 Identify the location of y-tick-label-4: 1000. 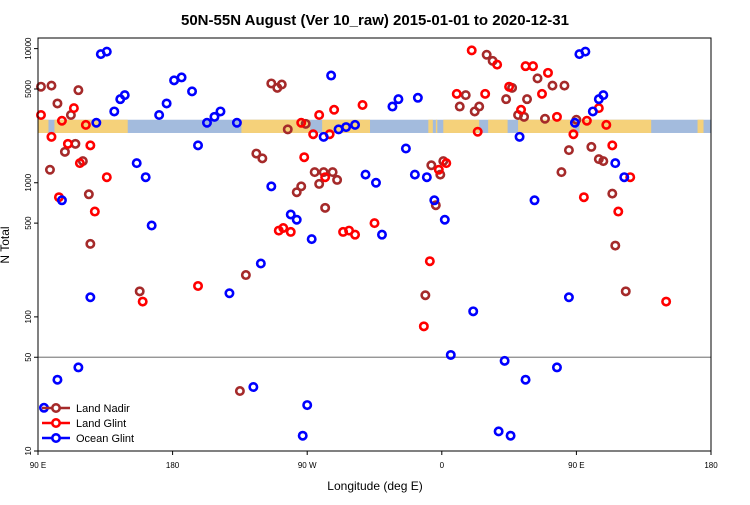
(28, 182).